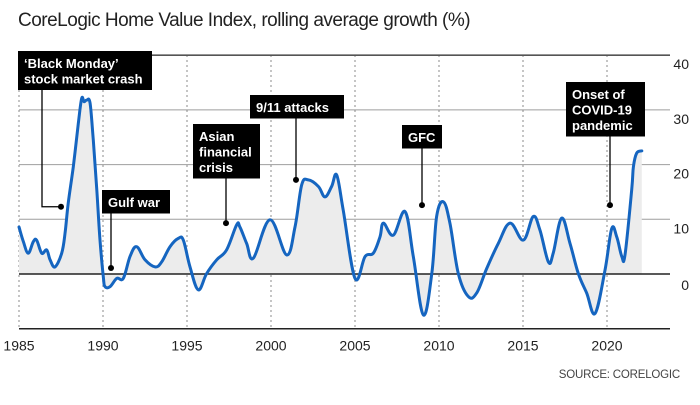  I want to click on source-note: SOURCE: CORELOGIC, so click(619, 375).